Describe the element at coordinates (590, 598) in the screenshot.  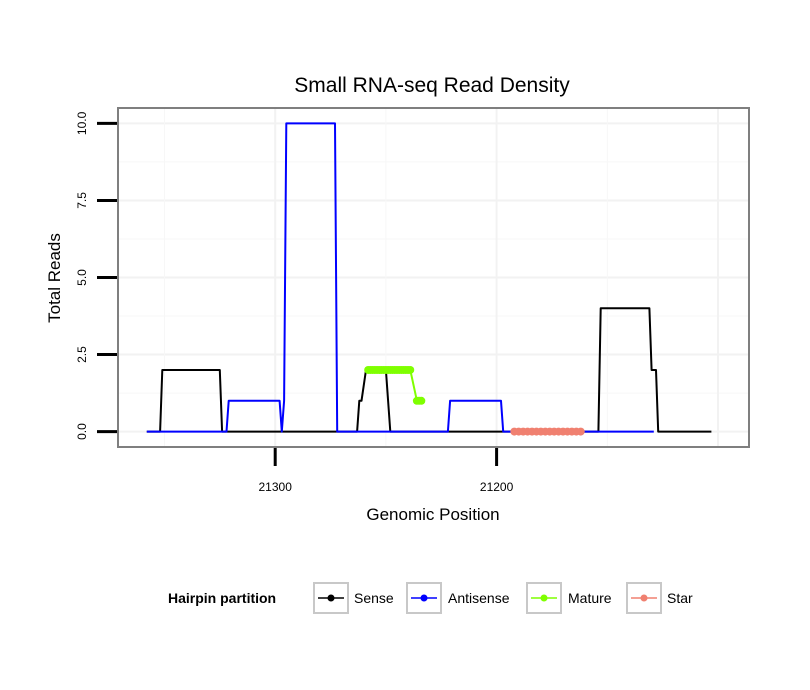
I see `legend-label-mature: Mature` at that location.